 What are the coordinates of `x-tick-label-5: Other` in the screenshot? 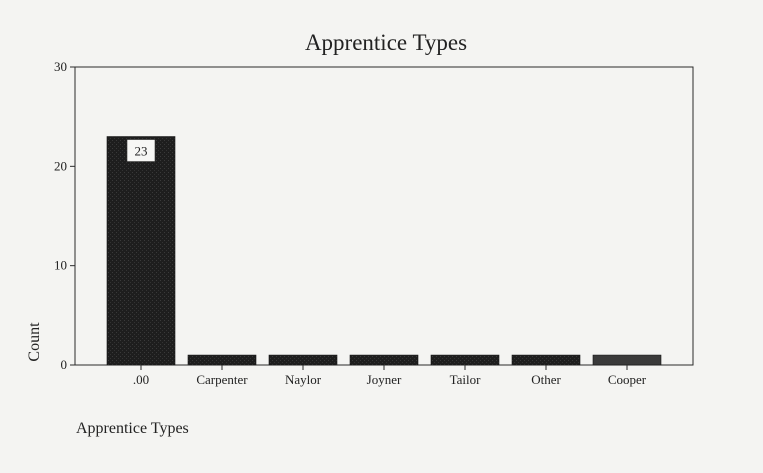 It's located at (546, 379).